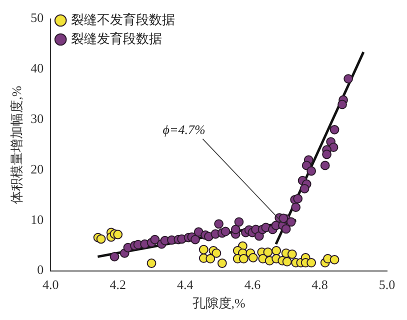  Describe the element at coordinates (37, 219) in the screenshot. I see `y-tick-label: 10` at that location.